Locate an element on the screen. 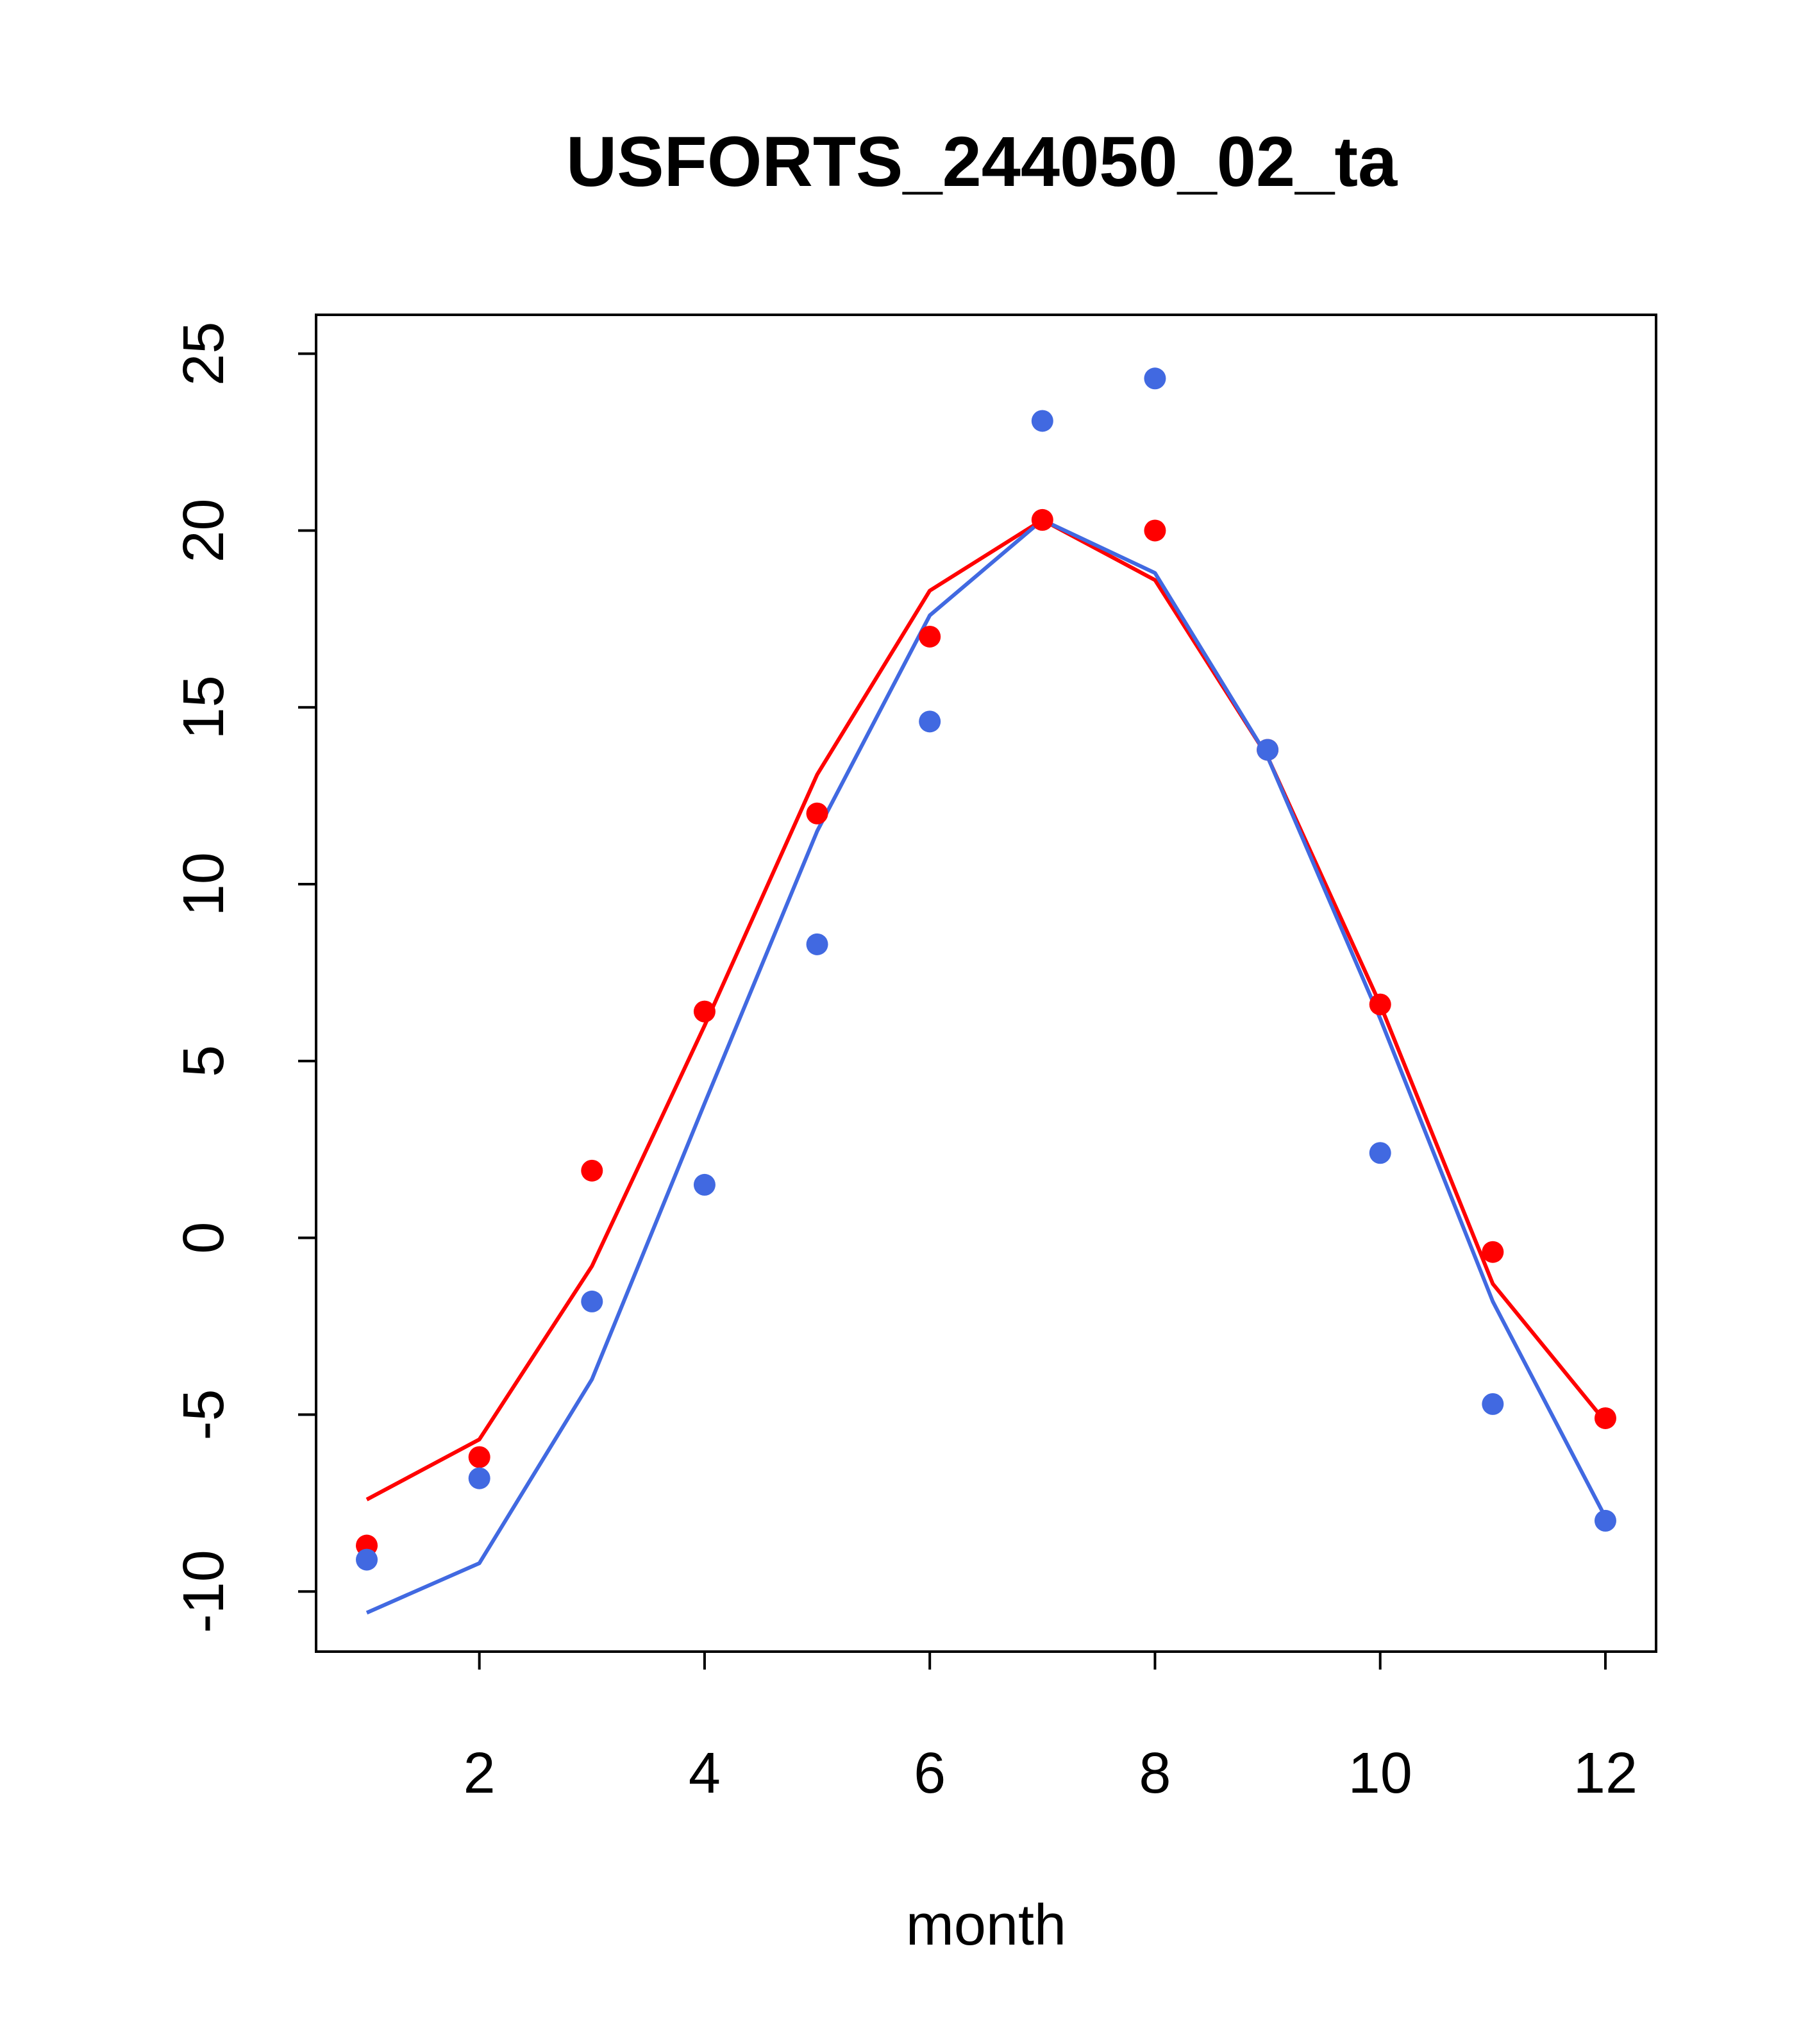 This screenshot has height=2044, width=1817. y-tick-label: -5 is located at coordinates (204, 1414).